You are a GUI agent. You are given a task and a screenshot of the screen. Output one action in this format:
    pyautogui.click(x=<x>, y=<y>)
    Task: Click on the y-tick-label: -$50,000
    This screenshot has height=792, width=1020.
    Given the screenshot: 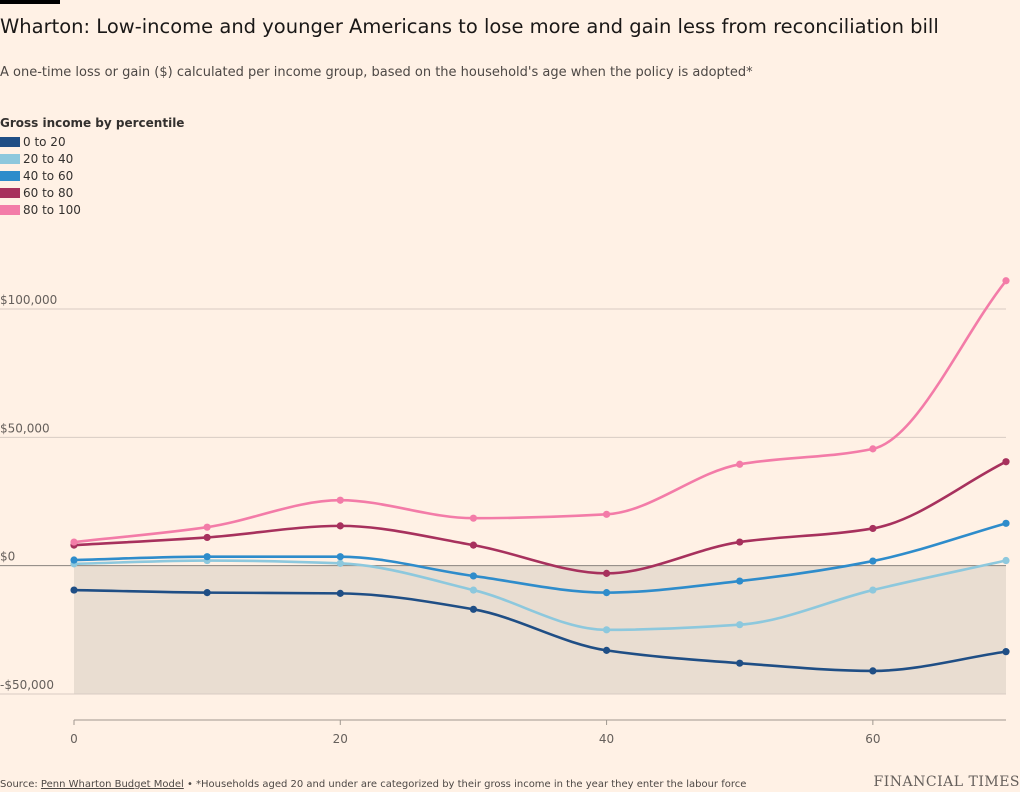 What is the action you would take?
    pyautogui.click(x=27, y=685)
    